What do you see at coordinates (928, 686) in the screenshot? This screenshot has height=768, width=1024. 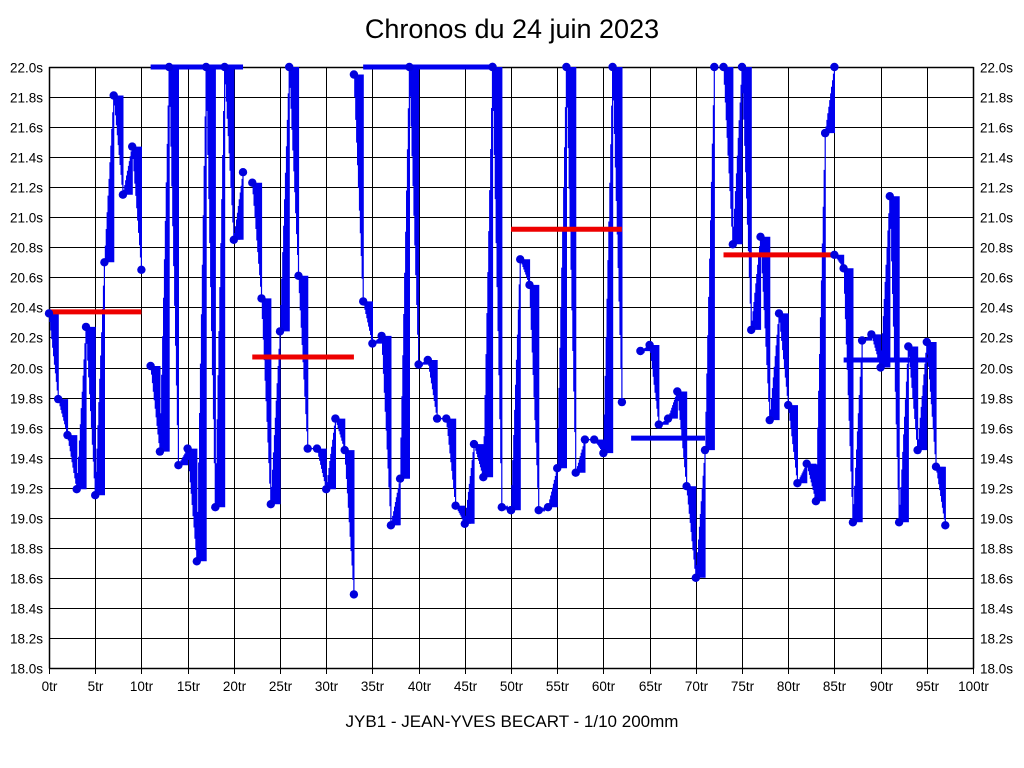 I see `x-tick-label: 95tr` at bounding box center [928, 686].